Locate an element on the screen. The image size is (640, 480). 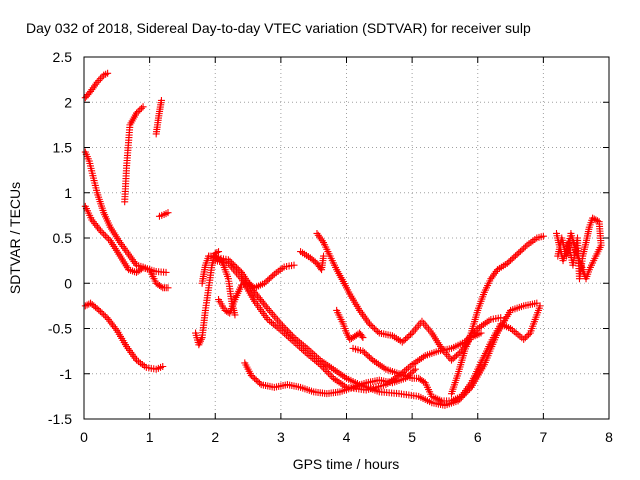
y-axis-label: SDTVAR / TECUs is located at coordinates (15, 238).